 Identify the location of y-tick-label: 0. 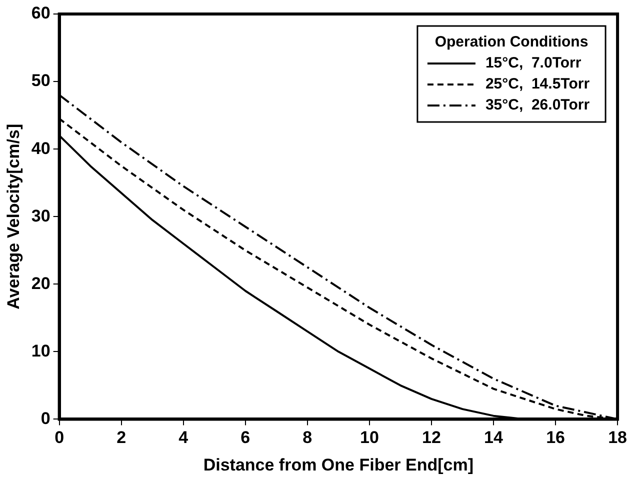
(45, 418).